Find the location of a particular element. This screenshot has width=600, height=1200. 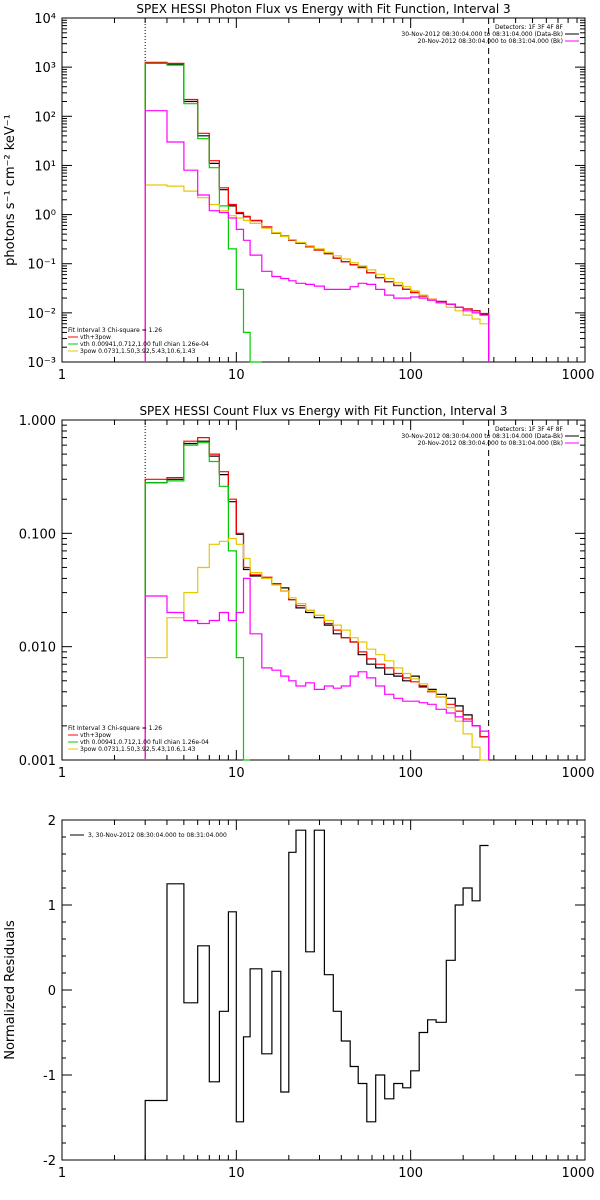

y-tick-label: 10⁻² is located at coordinates (41, 314).